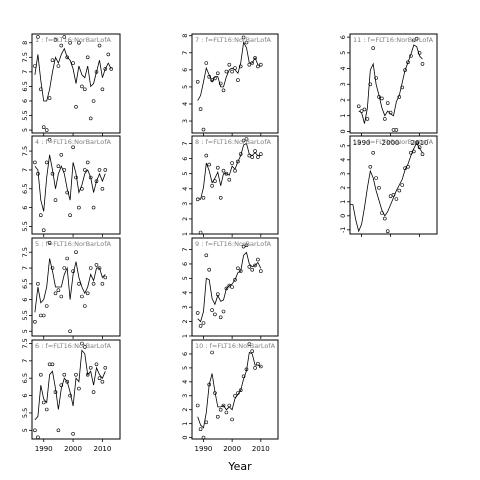 This screenshot has width=480, height=480. I want to click on x-tick-label: 1990, so click(44, 449).